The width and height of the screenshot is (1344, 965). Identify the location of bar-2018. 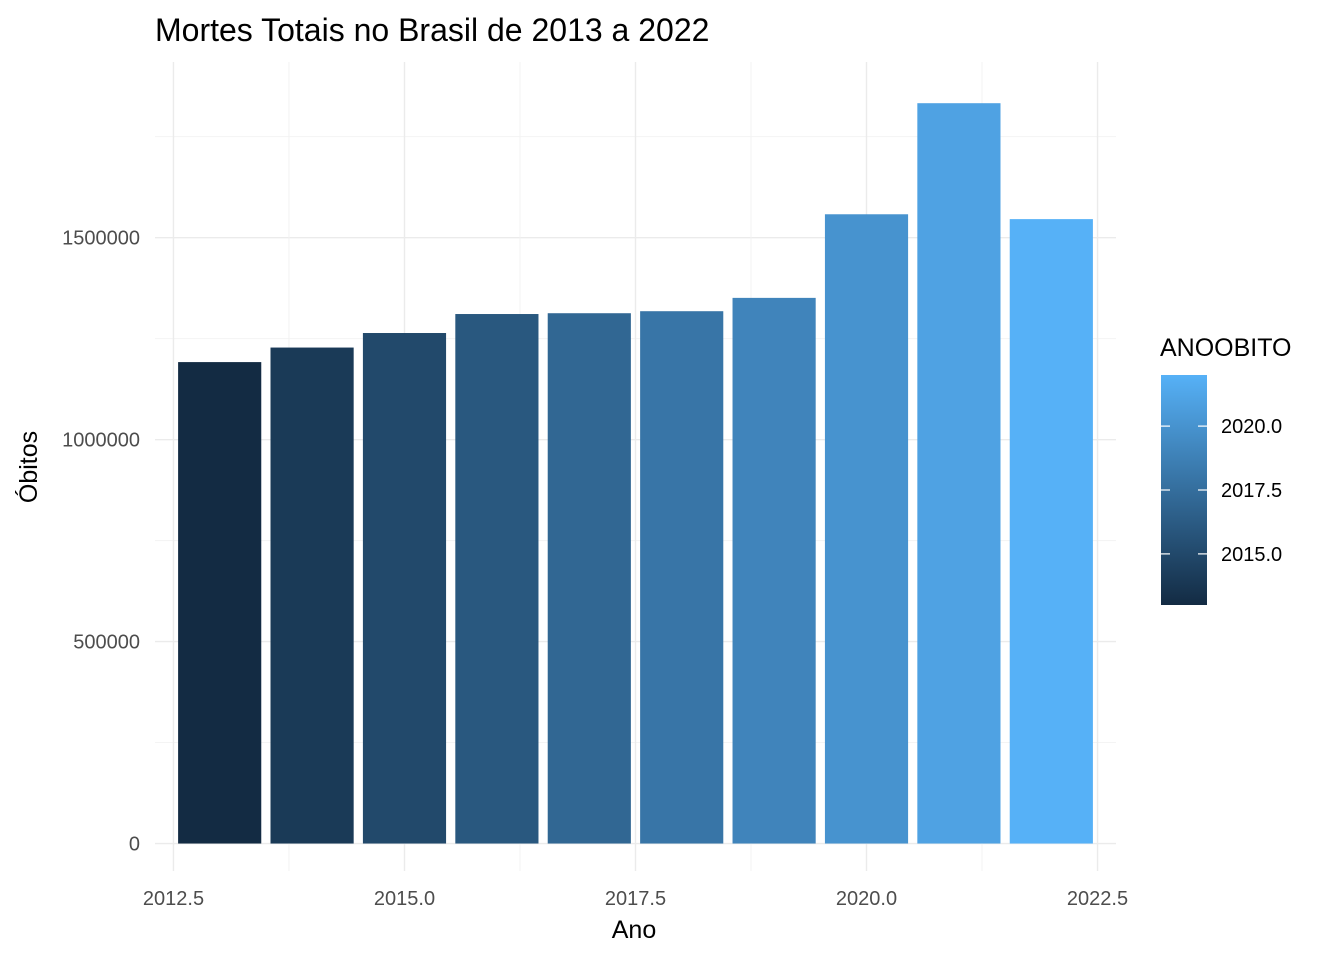
(682, 577).